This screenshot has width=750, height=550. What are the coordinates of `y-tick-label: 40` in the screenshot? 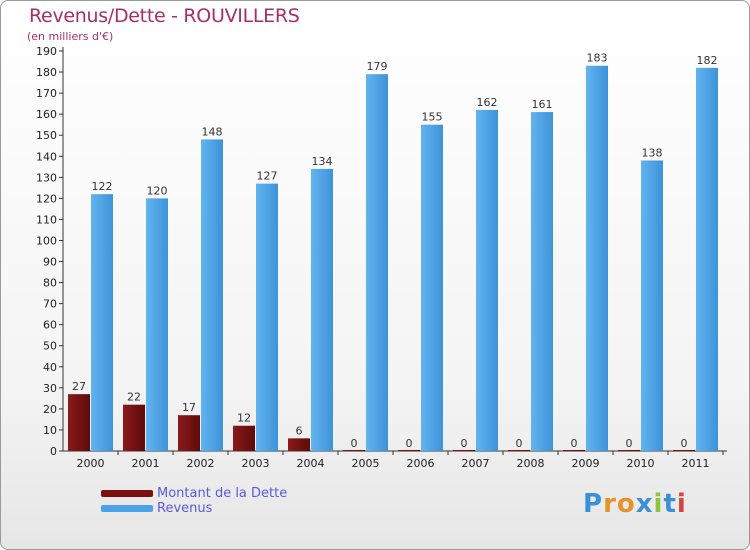 It's located at (50, 367).